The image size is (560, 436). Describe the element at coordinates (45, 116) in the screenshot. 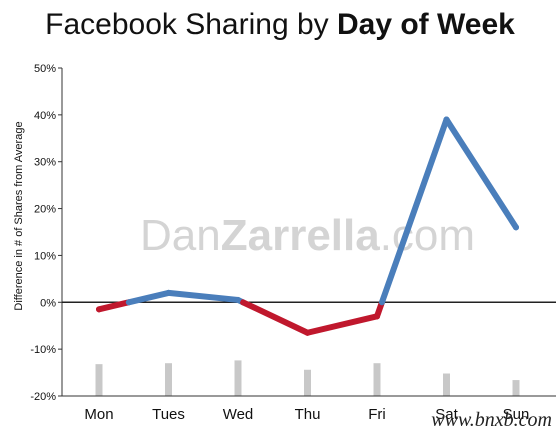

I see `y-tick-label: 40%` at that location.